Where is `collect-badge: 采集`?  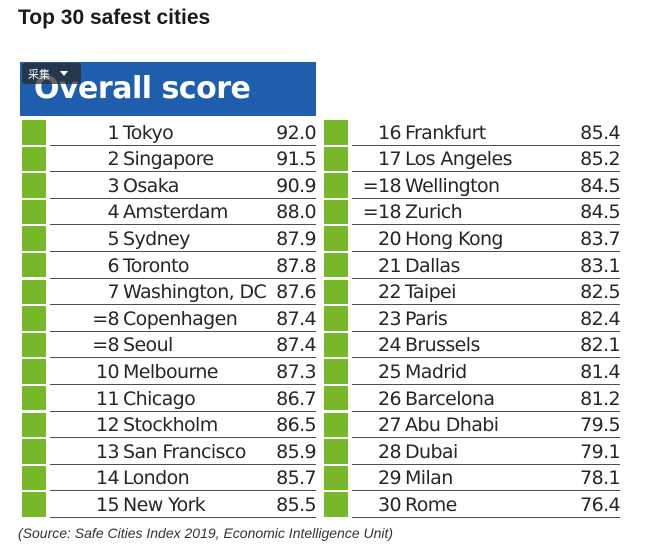
collect-badge: 采集 is located at coordinates (51, 73).